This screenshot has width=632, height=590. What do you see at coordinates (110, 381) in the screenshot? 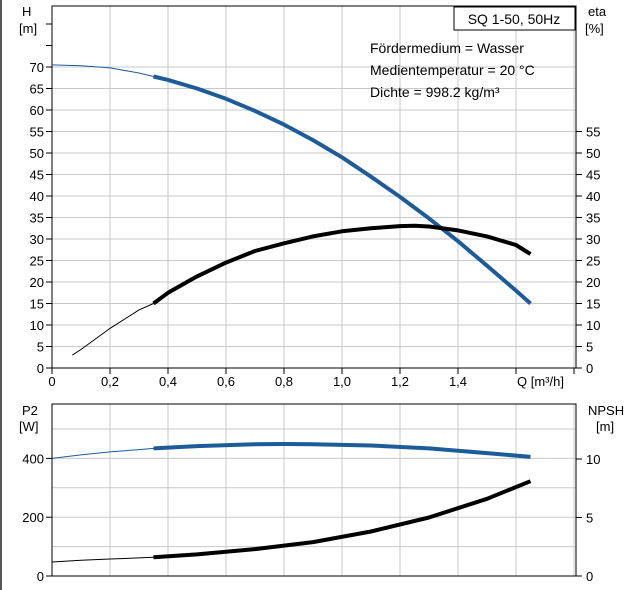
I see `q-tick-label: 0,2` at bounding box center [110, 381].